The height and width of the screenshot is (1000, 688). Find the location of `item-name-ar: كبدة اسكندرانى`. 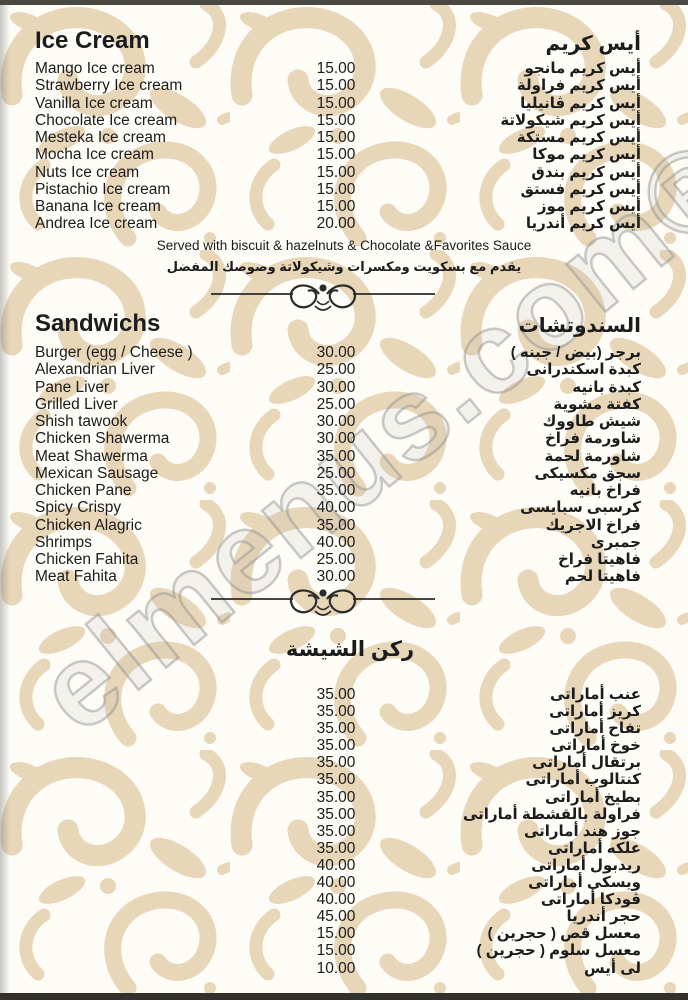

item-name-ar: كبدة اسكندرانى is located at coordinates (583, 370).